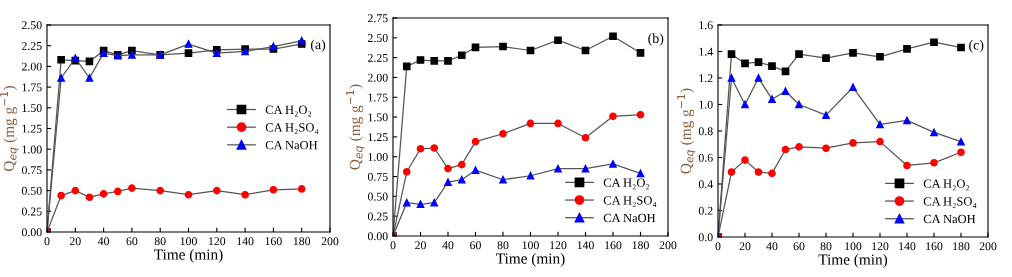  What do you see at coordinates (705, 210) in the screenshot?
I see `y-tick-label: 0.2` at bounding box center [705, 210].